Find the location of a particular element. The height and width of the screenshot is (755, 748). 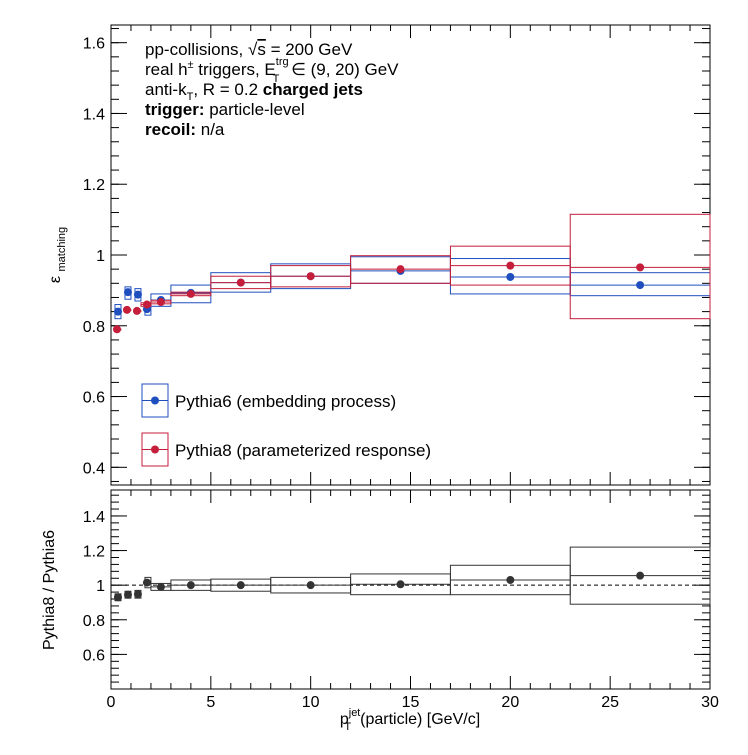

x-axis-label: pjet T (particle) [GeV/c] is located at coordinates (410, 720).